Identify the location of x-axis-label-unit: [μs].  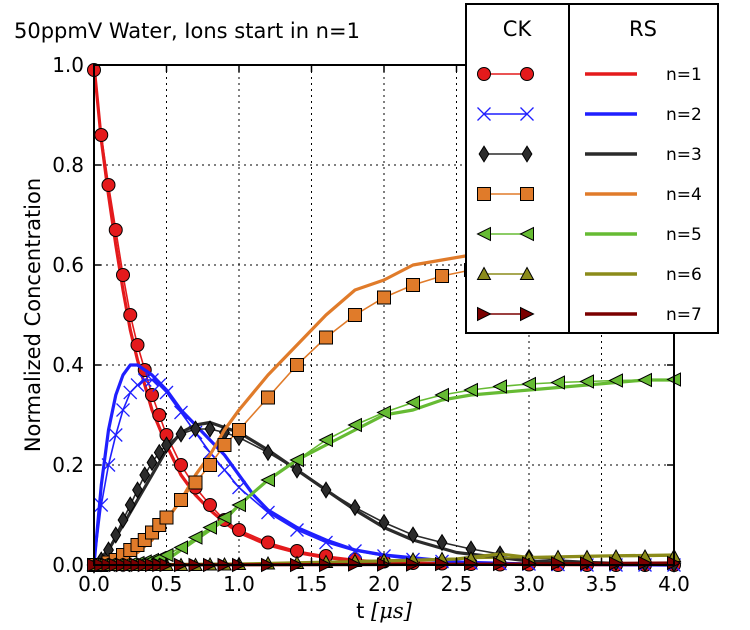
(392, 611).